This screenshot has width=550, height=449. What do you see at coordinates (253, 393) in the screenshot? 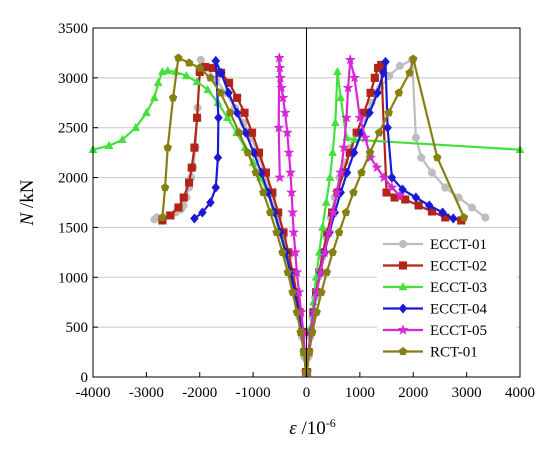
I see `x-tick-label: -1000` at bounding box center [253, 393].